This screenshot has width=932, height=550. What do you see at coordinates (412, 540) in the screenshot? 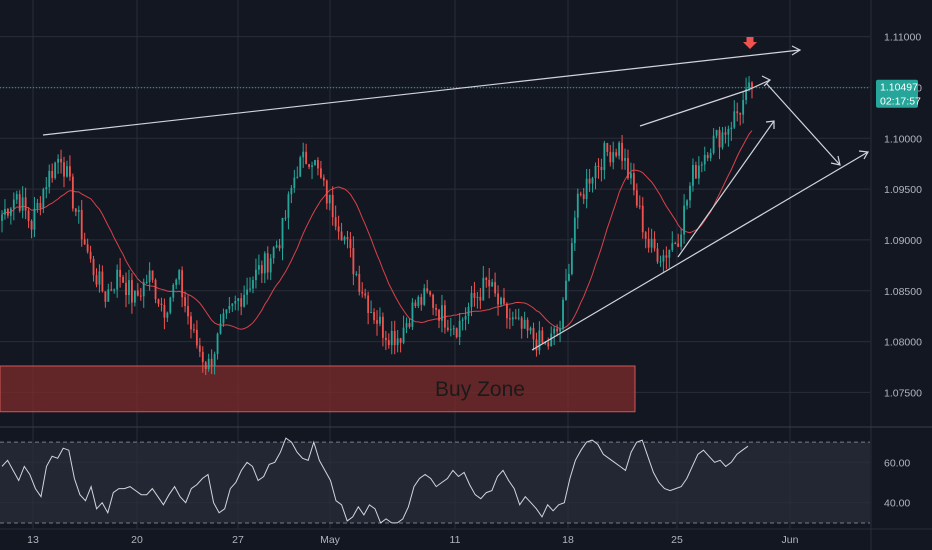
I see `time-axis: 13 20 27 May 11 18 25 Jun` at bounding box center [412, 540].